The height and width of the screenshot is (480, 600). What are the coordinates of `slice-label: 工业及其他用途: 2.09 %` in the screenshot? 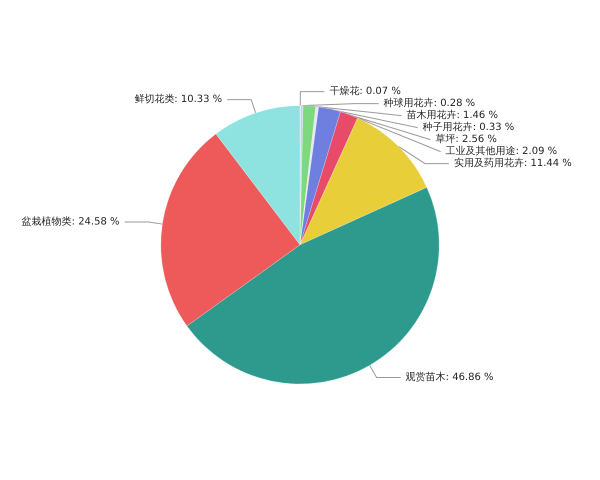 It's located at (502, 151).